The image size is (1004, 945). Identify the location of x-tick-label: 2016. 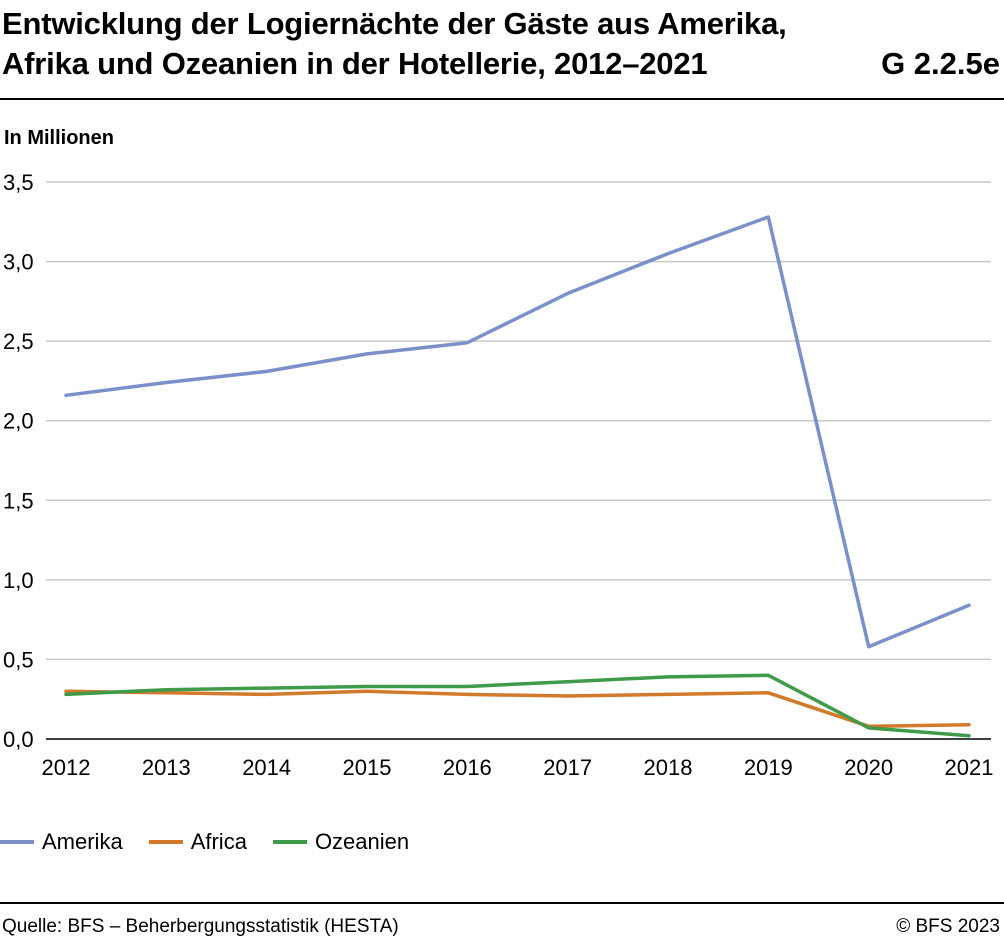
(467, 767).